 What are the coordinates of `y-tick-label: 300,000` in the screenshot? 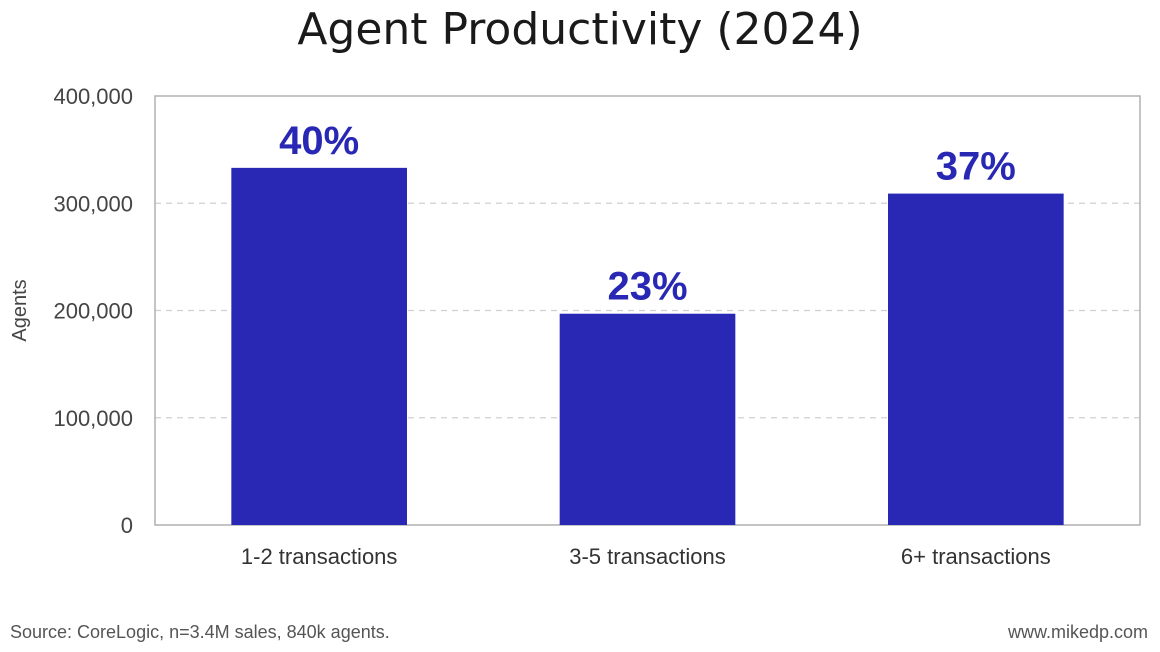 It's located at (93, 203).